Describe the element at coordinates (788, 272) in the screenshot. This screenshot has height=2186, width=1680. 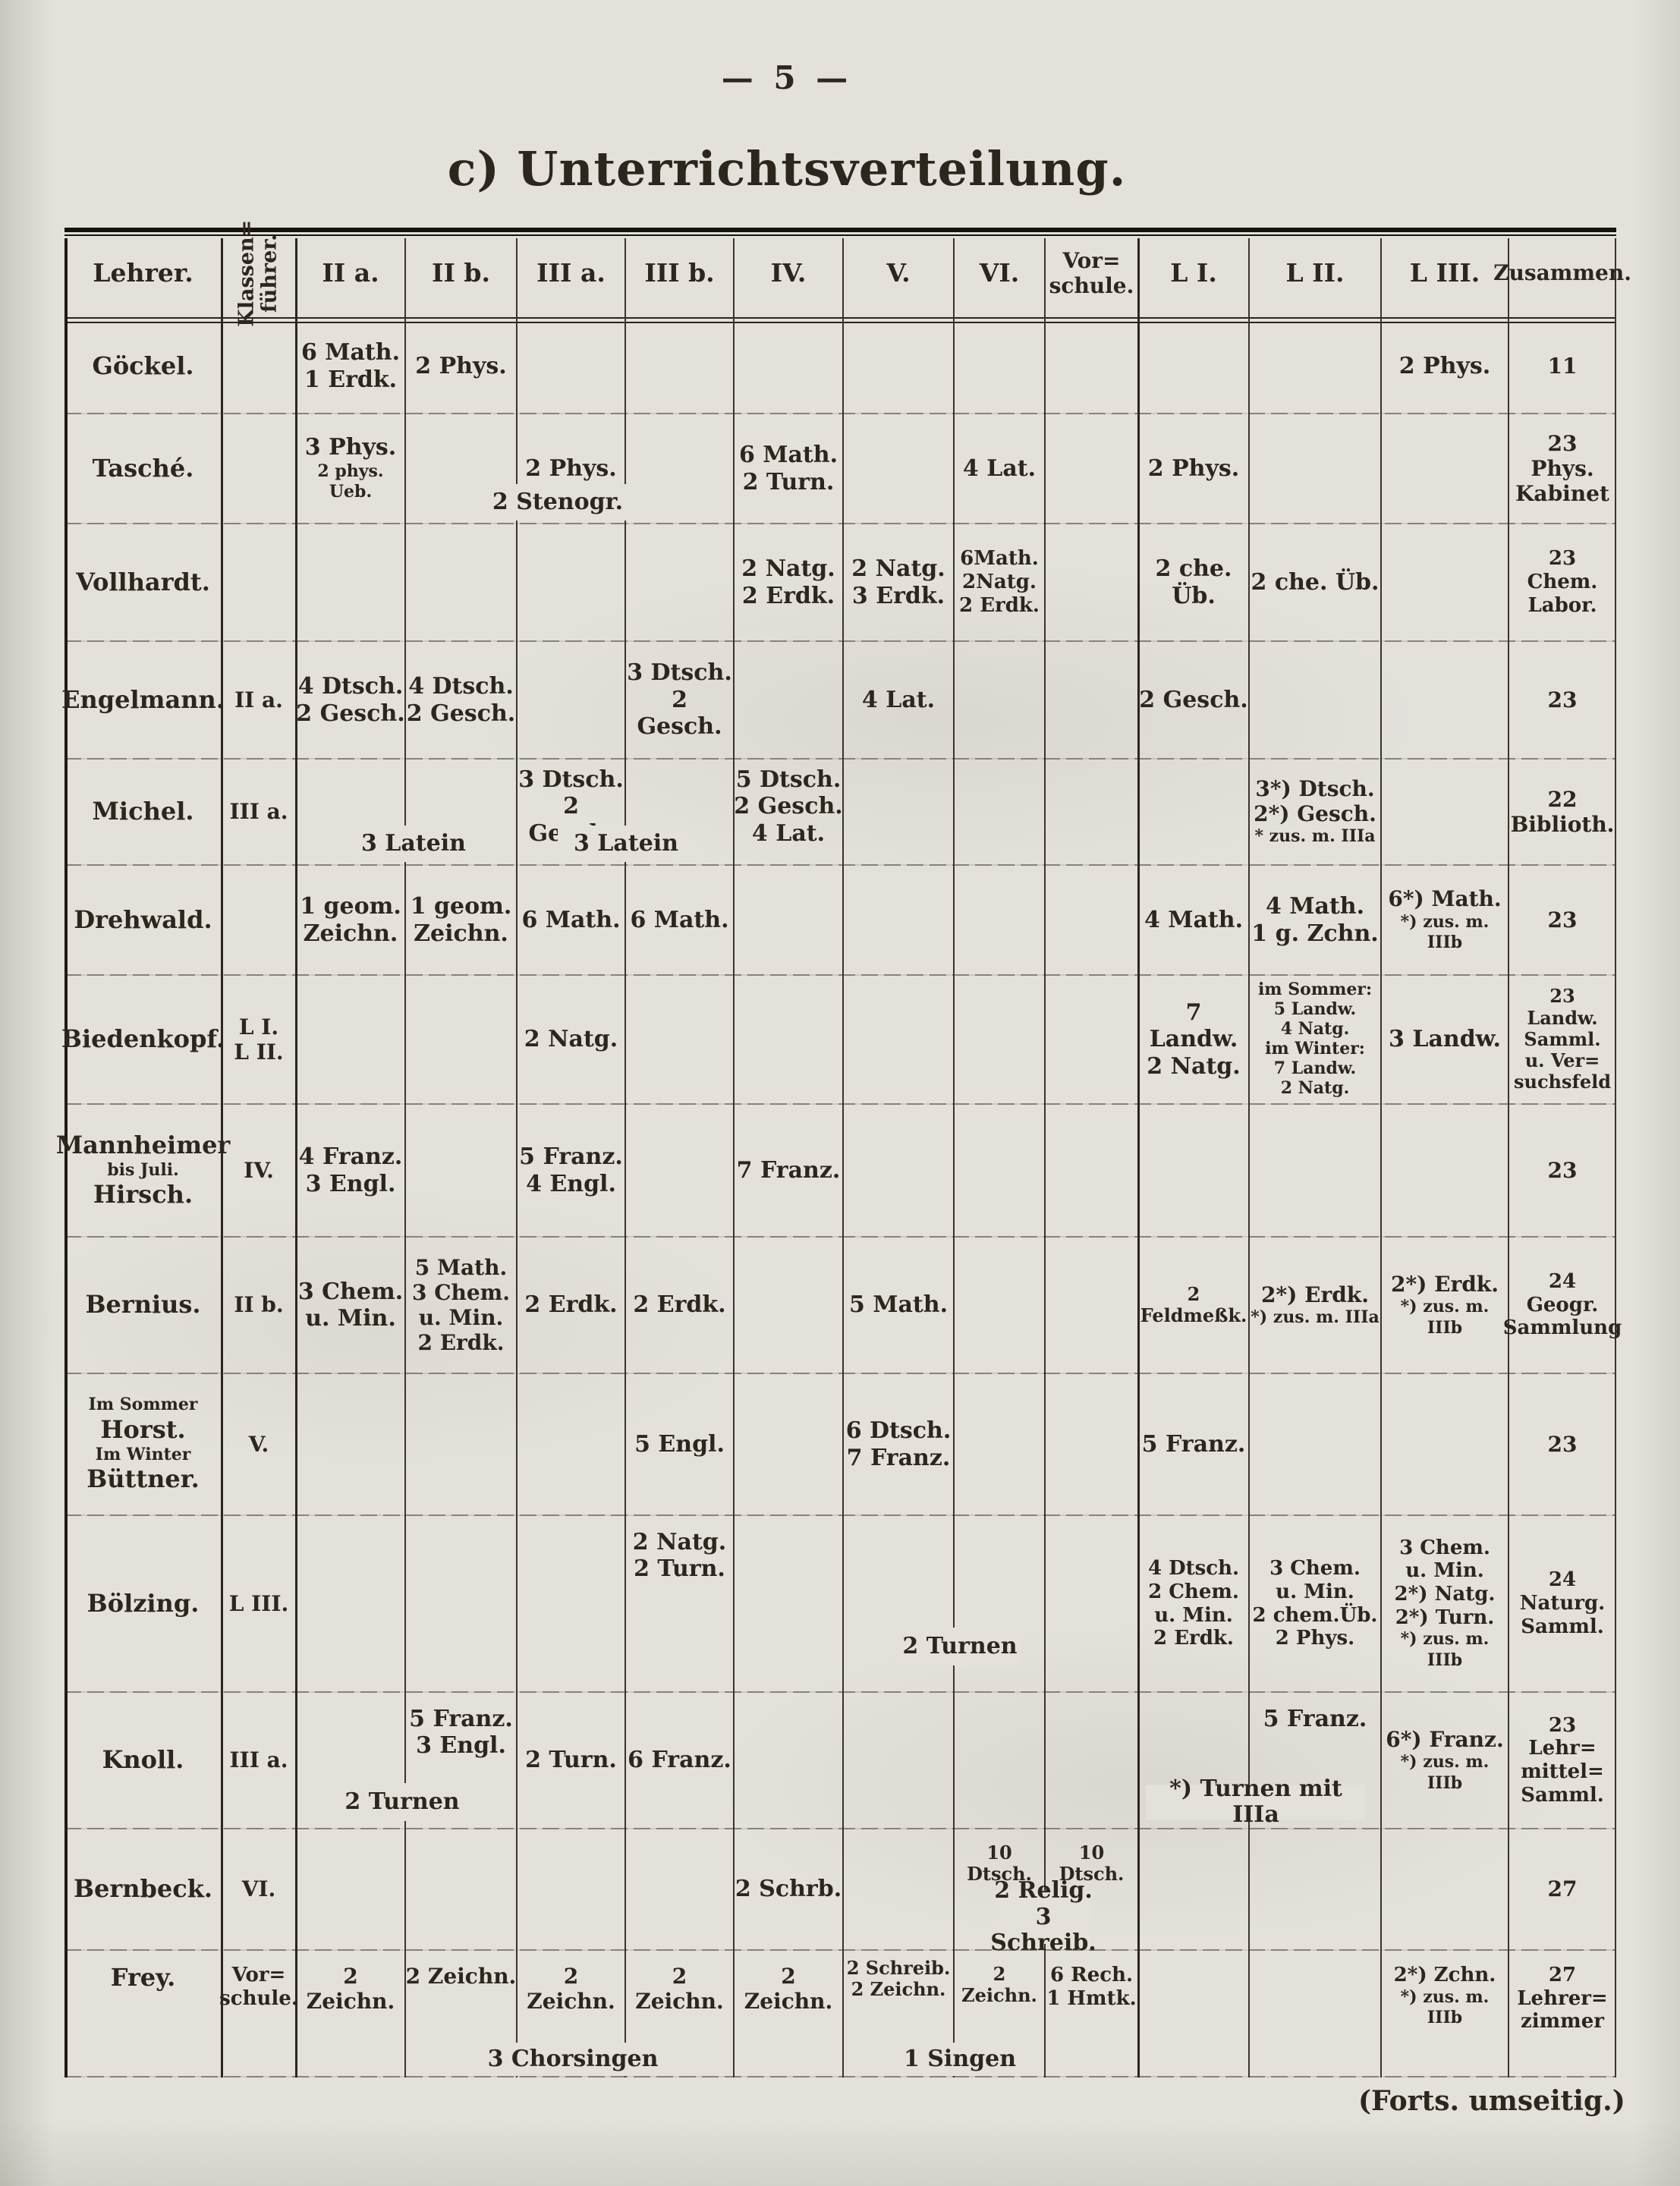
I see `col-header-IV: IV.` at that location.